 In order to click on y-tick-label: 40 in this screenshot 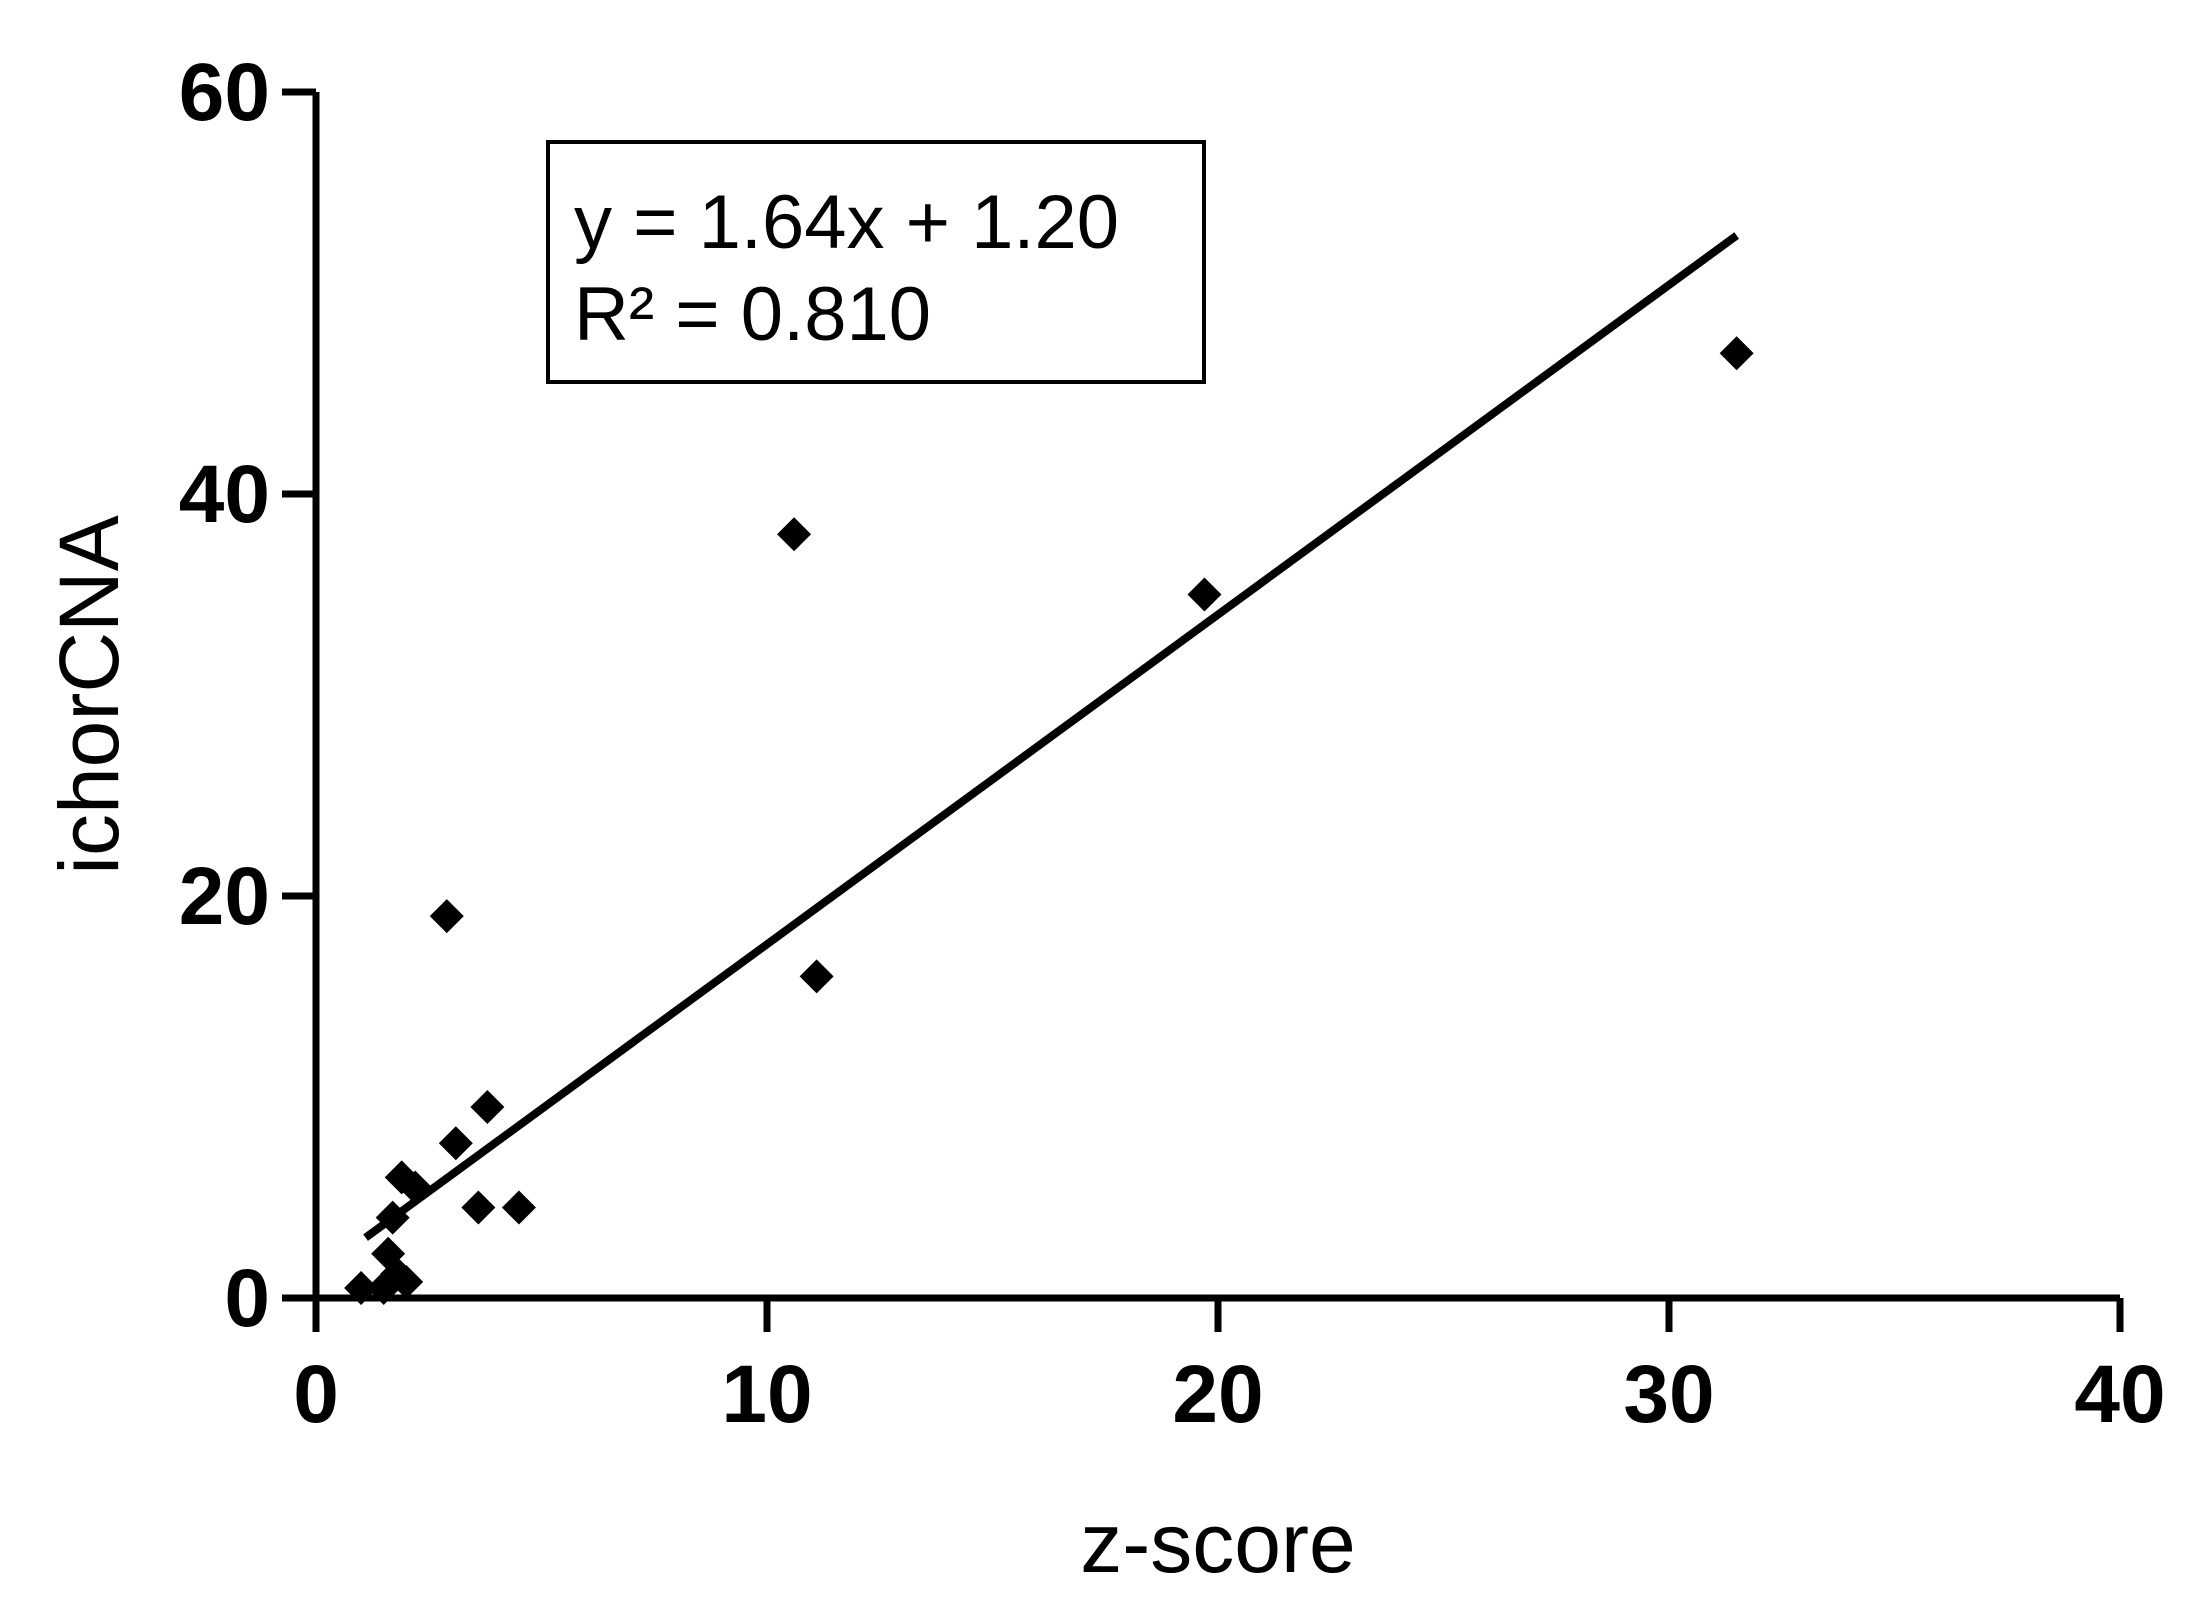, I will do `click(224, 494)`.